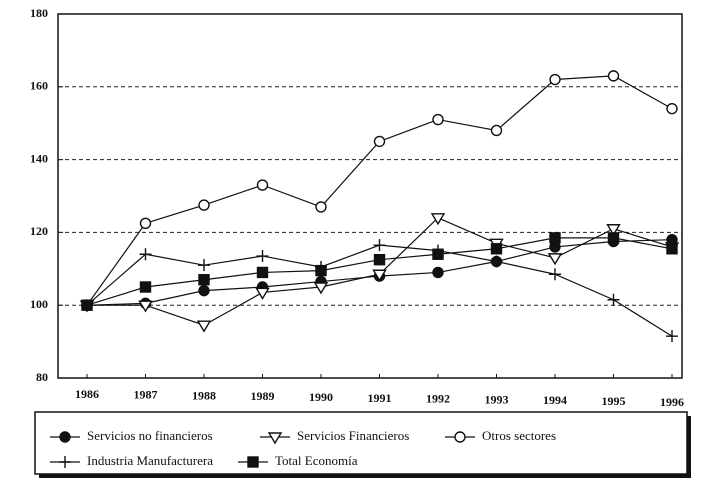  I want to click on x-tick-label: 1994, so click(555, 400).